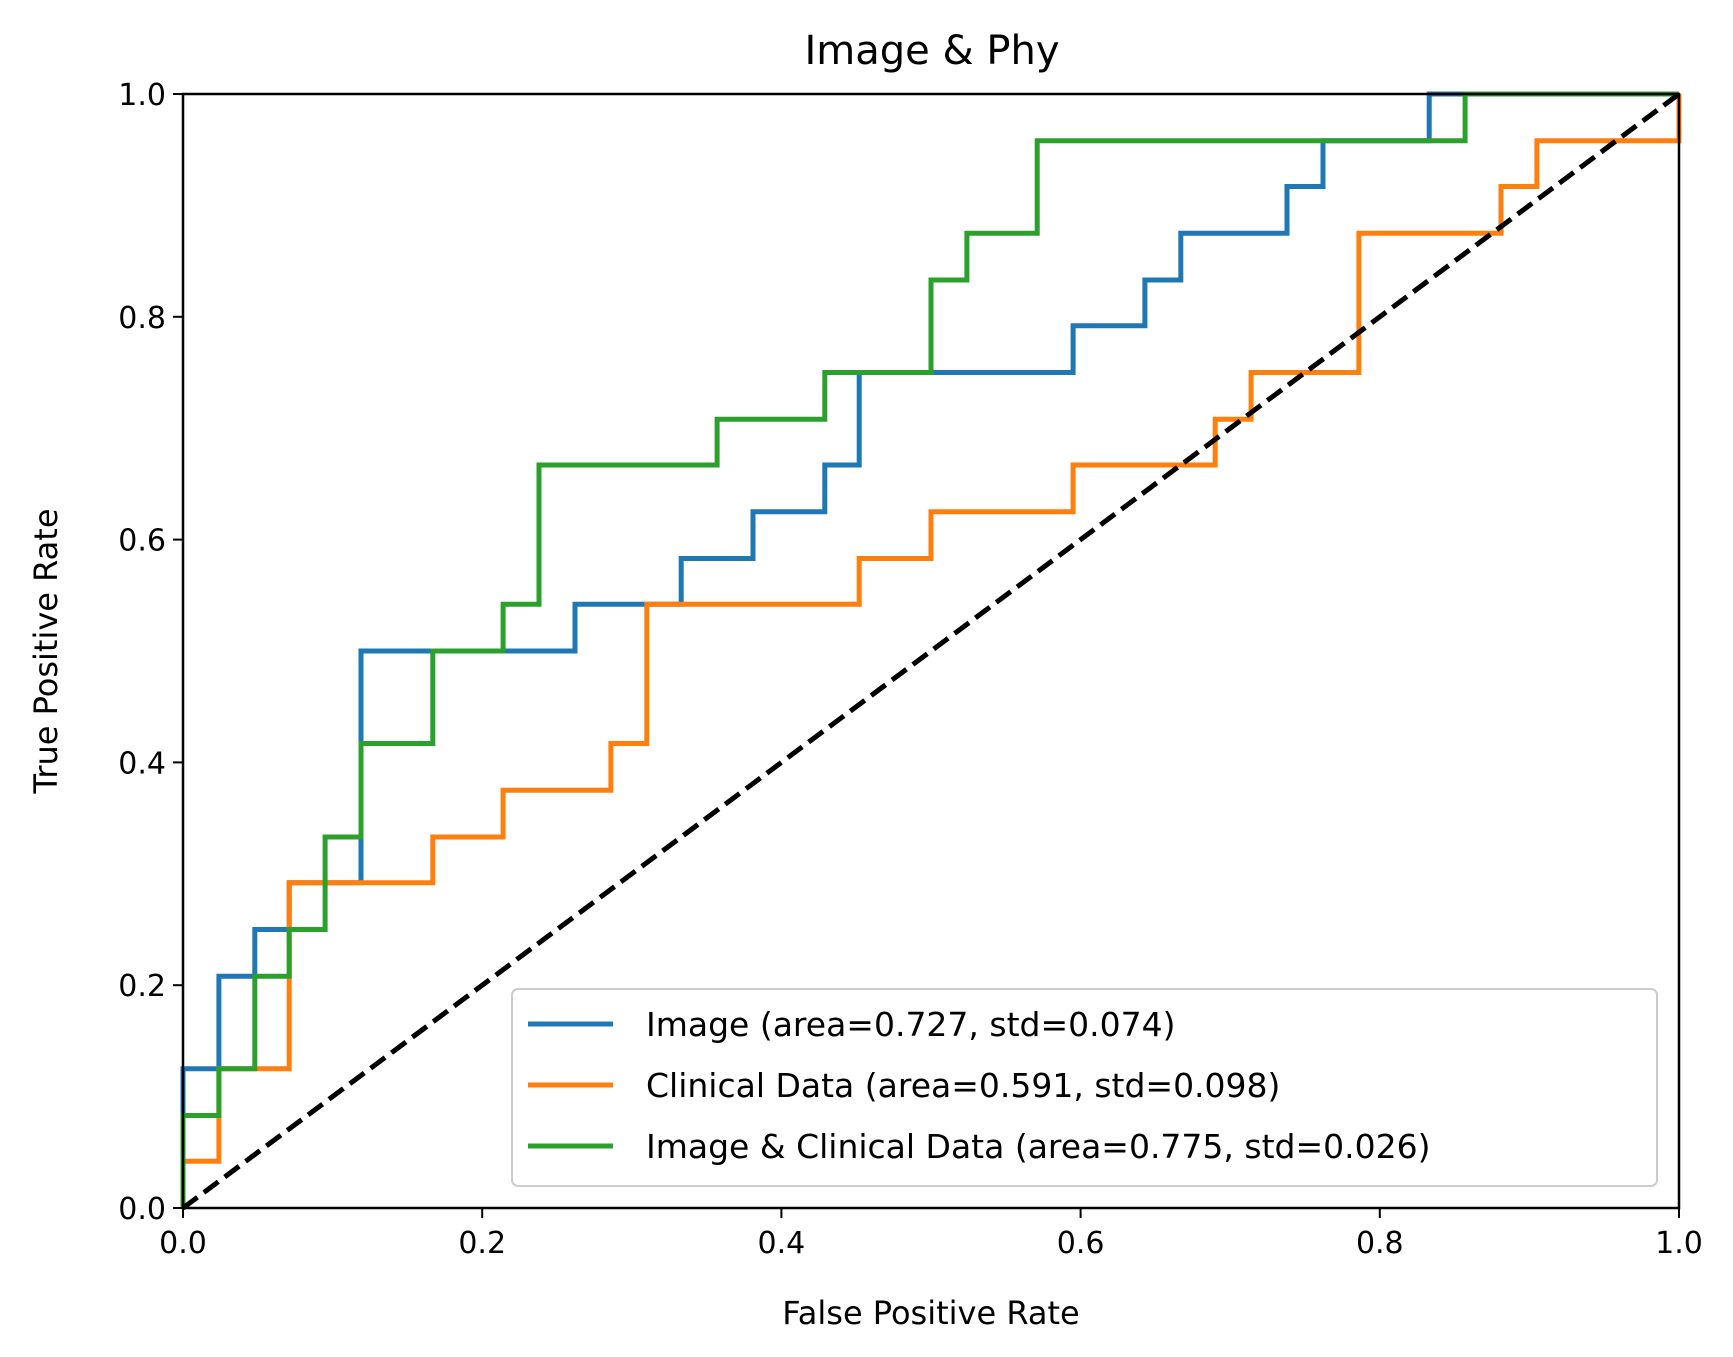 This screenshot has height=1357, width=1733. Describe the element at coordinates (931, 51) in the screenshot. I see `chart-title: Image & Phy` at that location.